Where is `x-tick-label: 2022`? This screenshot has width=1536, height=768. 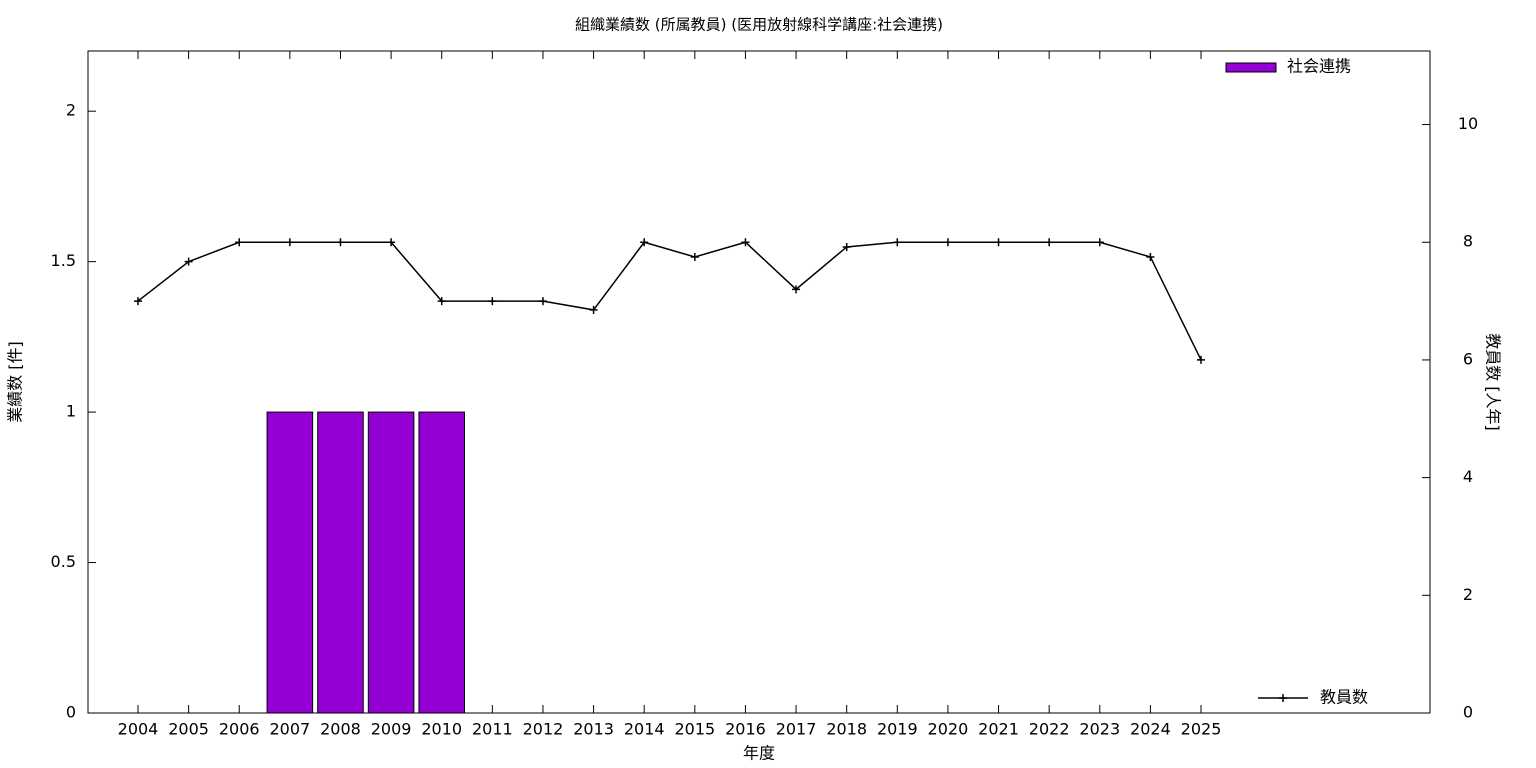
x-tick-label: 2022 is located at coordinates (1049, 729).